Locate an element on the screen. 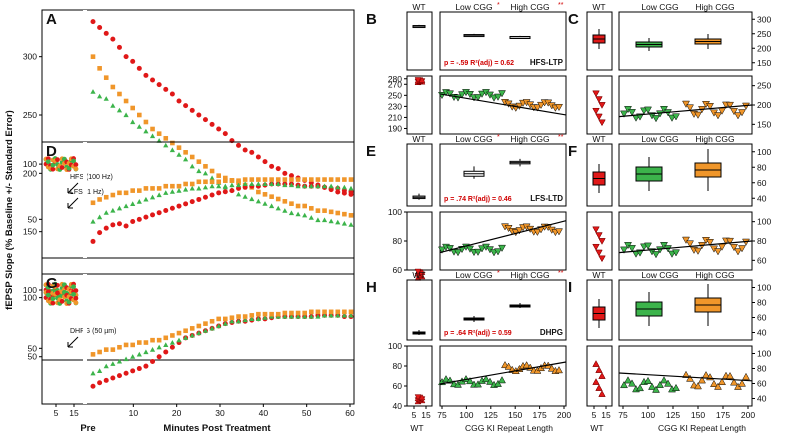 This screenshot has width=800, height=436. y-tick-label: 200 is located at coordinates (764, 105).